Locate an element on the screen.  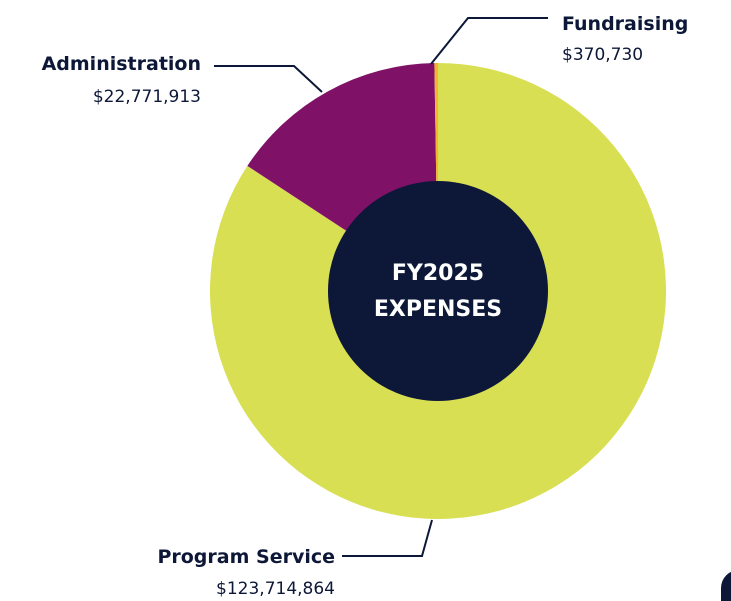
value-administration: $22,771,913 is located at coordinates (147, 97).